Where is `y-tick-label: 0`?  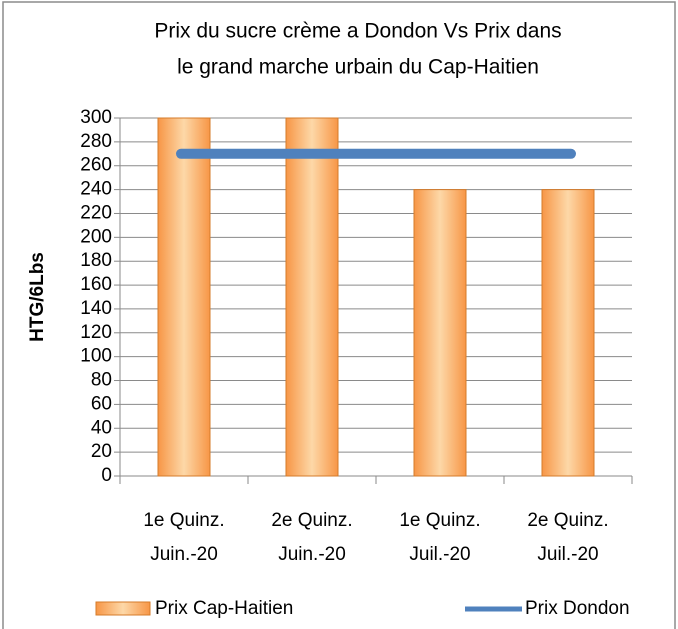 y-tick-label: 0 is located at coordinates (106, 475).